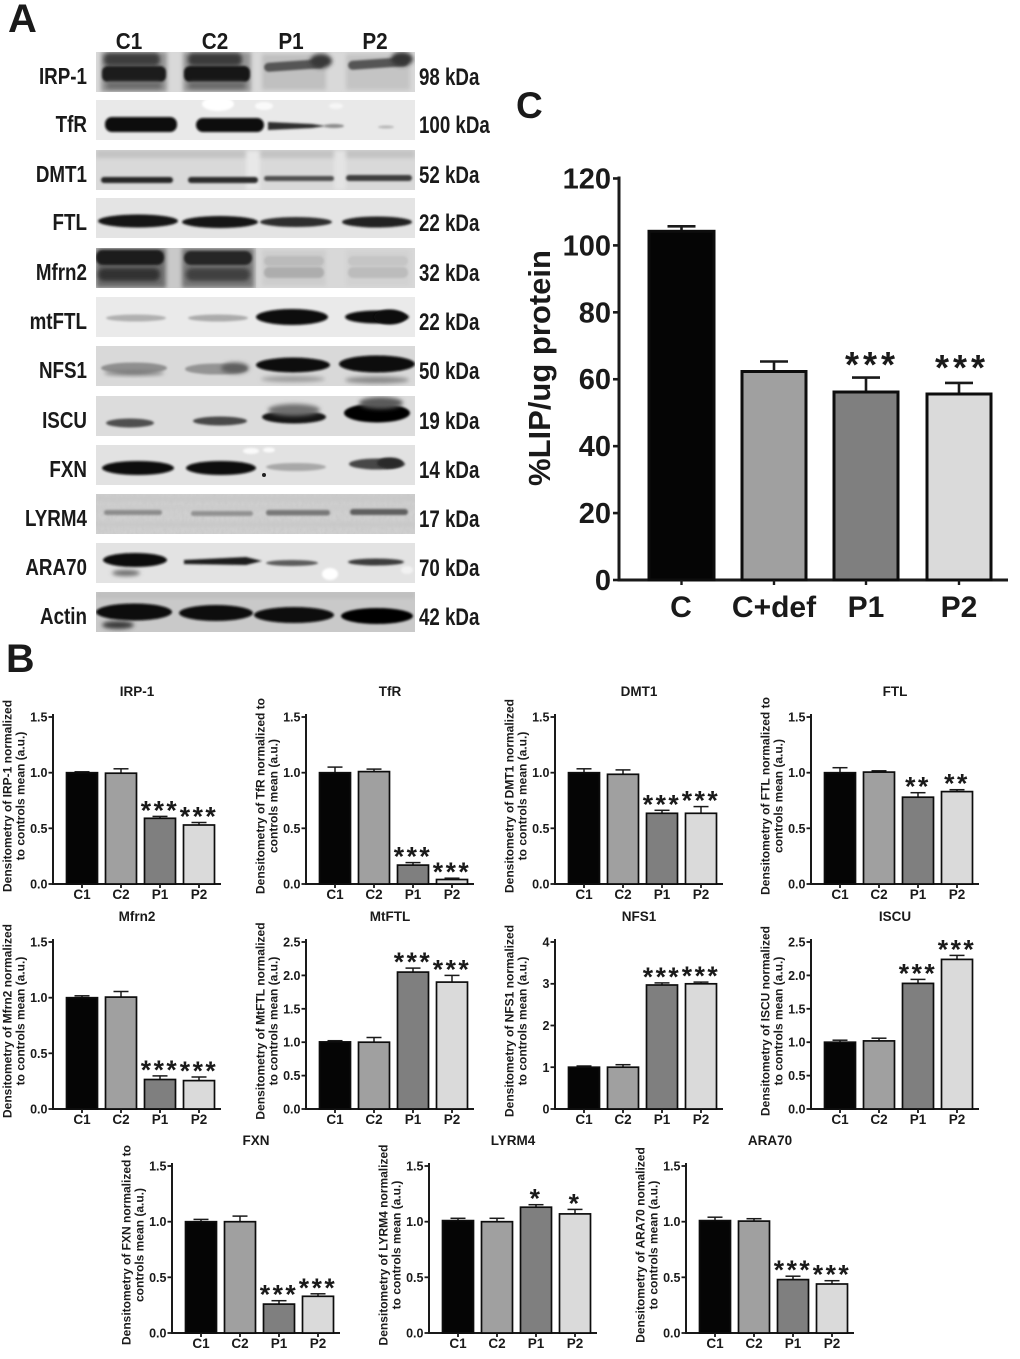 The height and width of the screenshot is (1359, 1020). I want to click on svg-text:Densitometry of NFS1 normalize: Densitometry of NFS1 normalized, so click(510, 1021).